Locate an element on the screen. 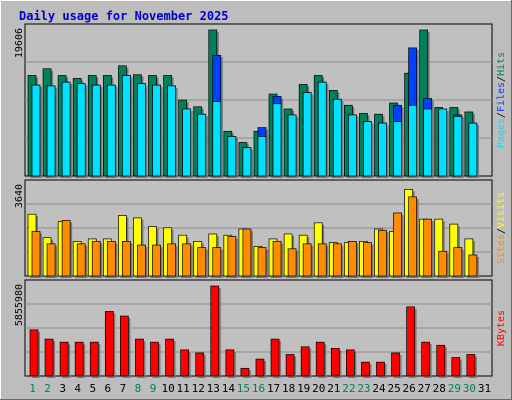  day-label: 9 is located at coordinates (153, 388).